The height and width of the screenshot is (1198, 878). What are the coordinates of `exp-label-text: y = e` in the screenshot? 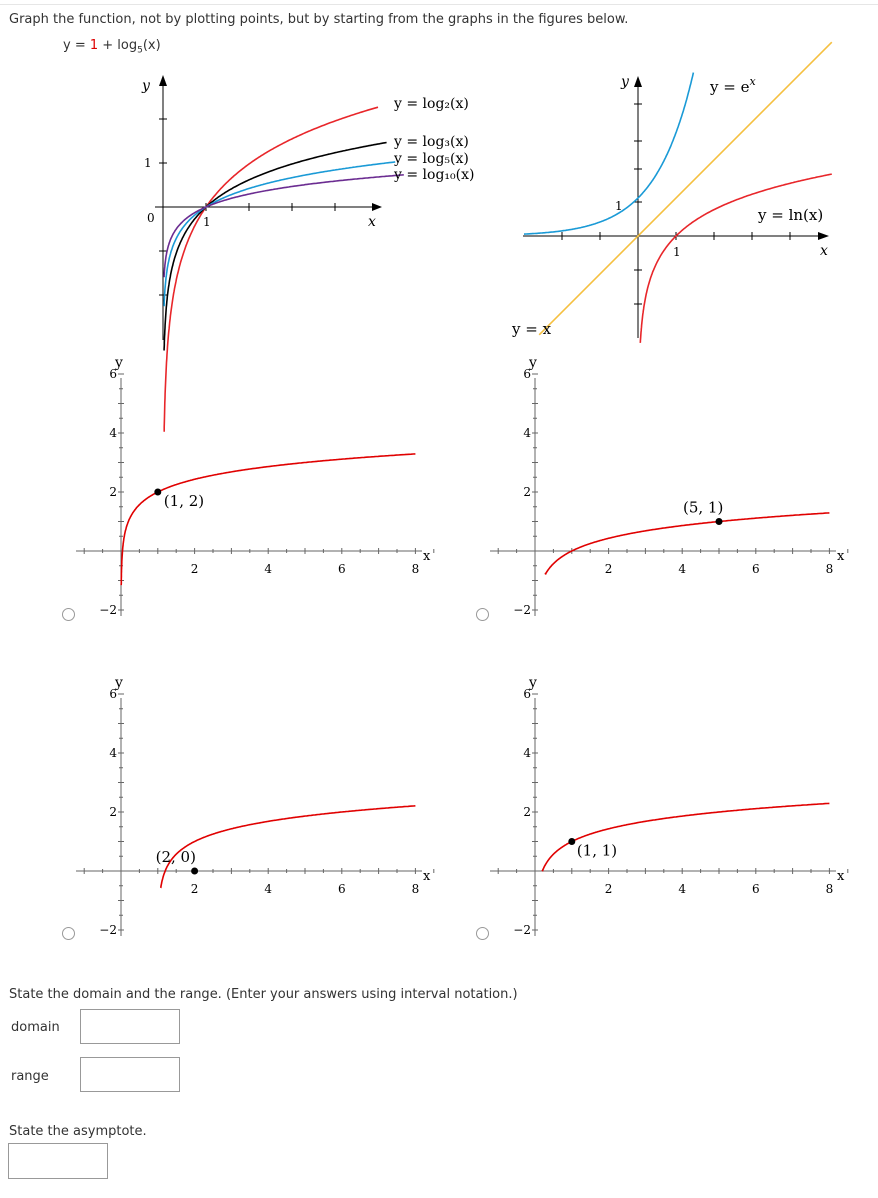 It's located at (729, 87).